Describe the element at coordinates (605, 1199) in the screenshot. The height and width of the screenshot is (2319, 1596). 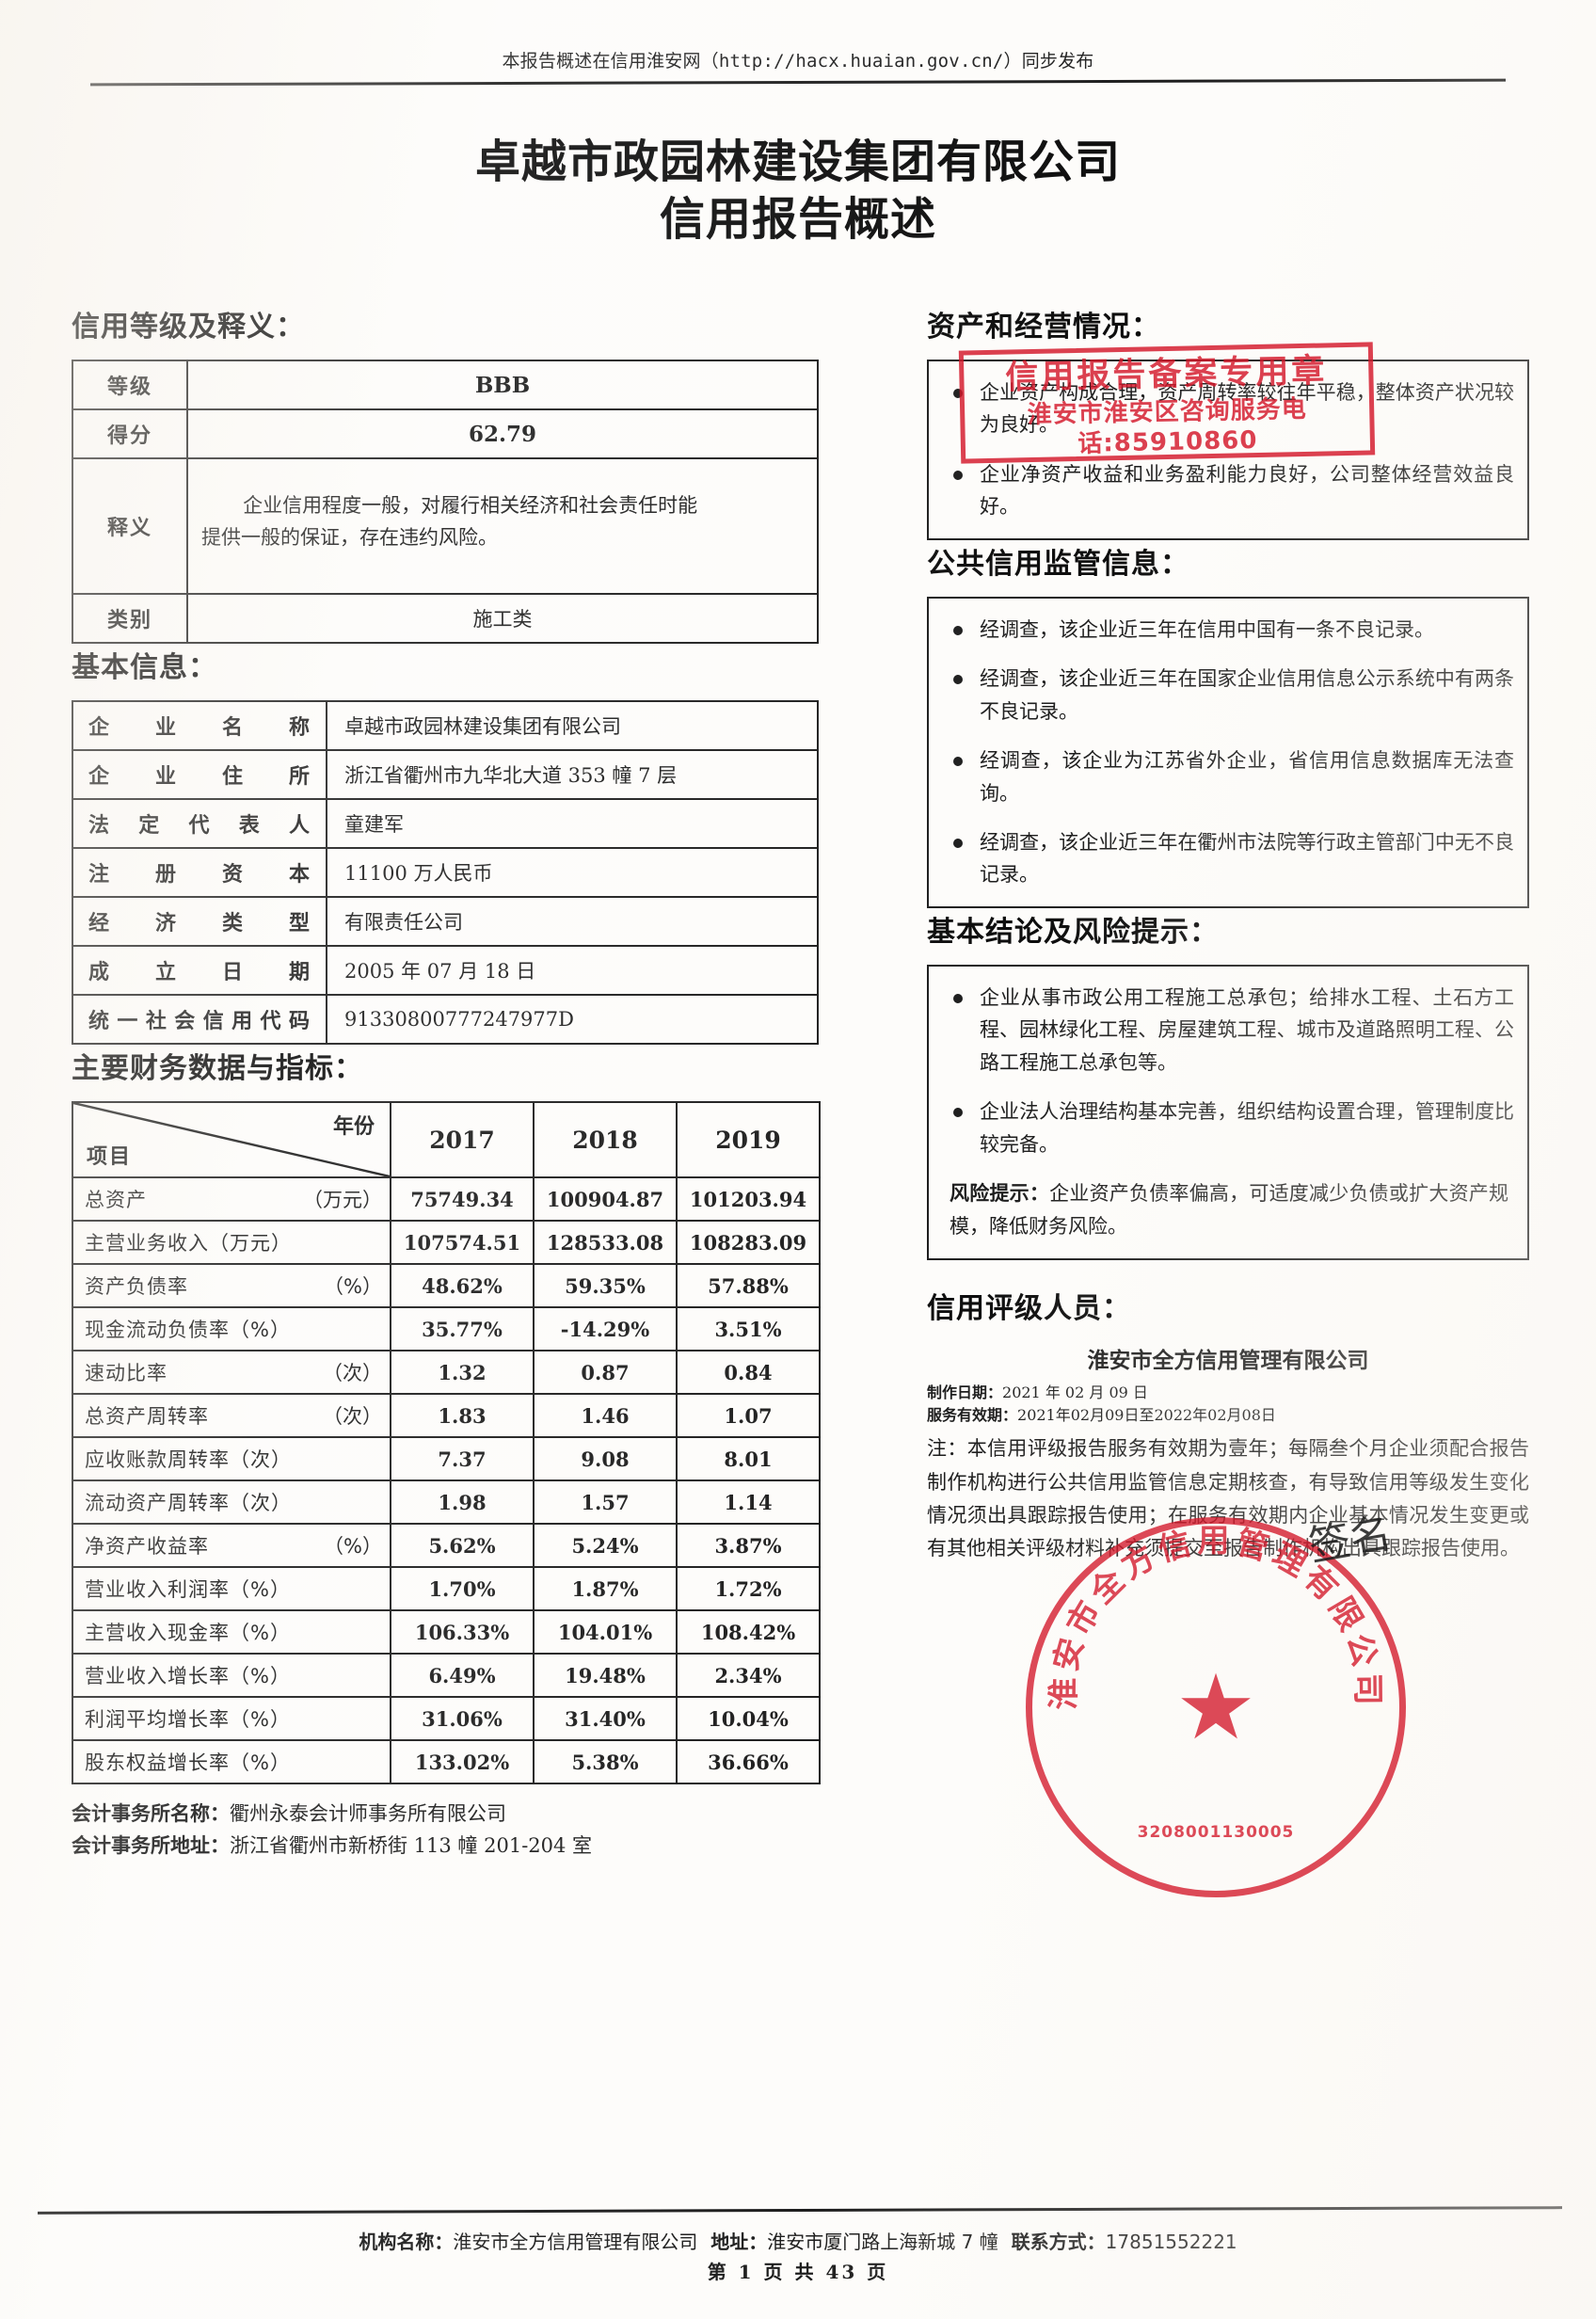
I see `fin-value: 100904.87` at that location.